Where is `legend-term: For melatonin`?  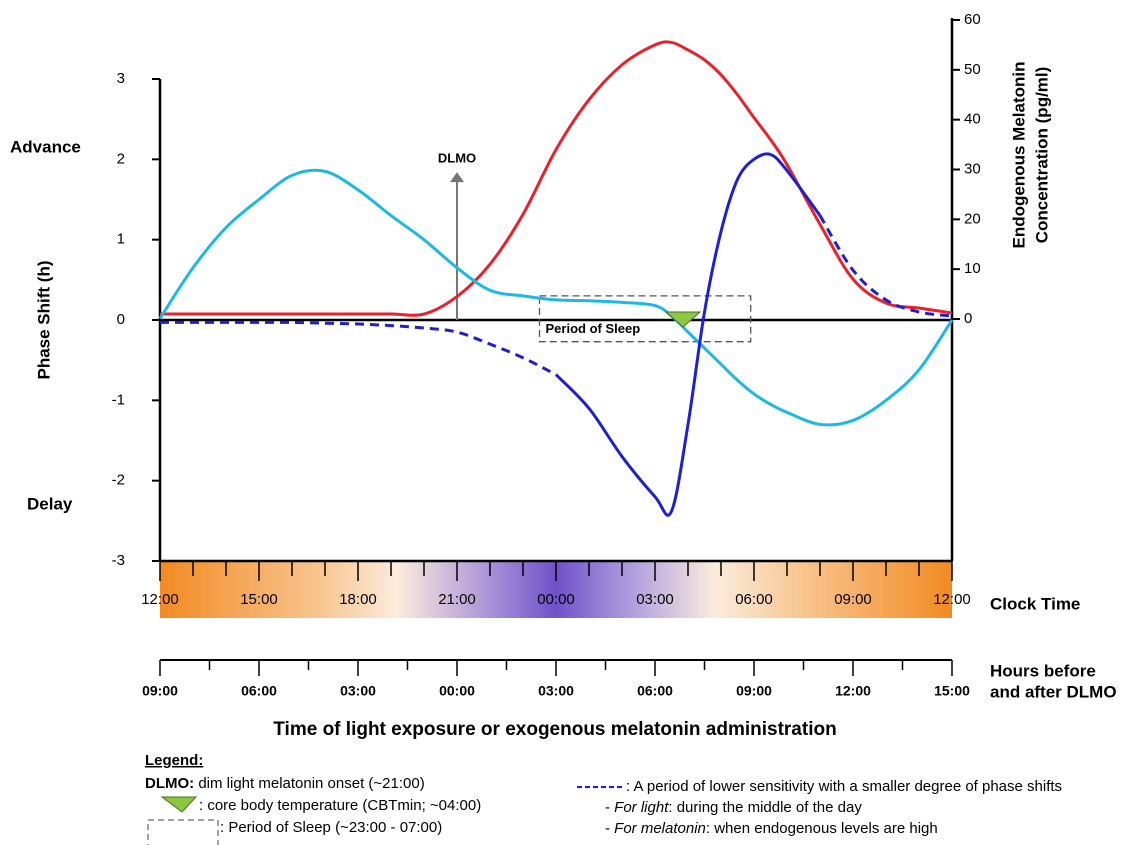
legend-term: For melatonin is located at coordinates (660, 828).